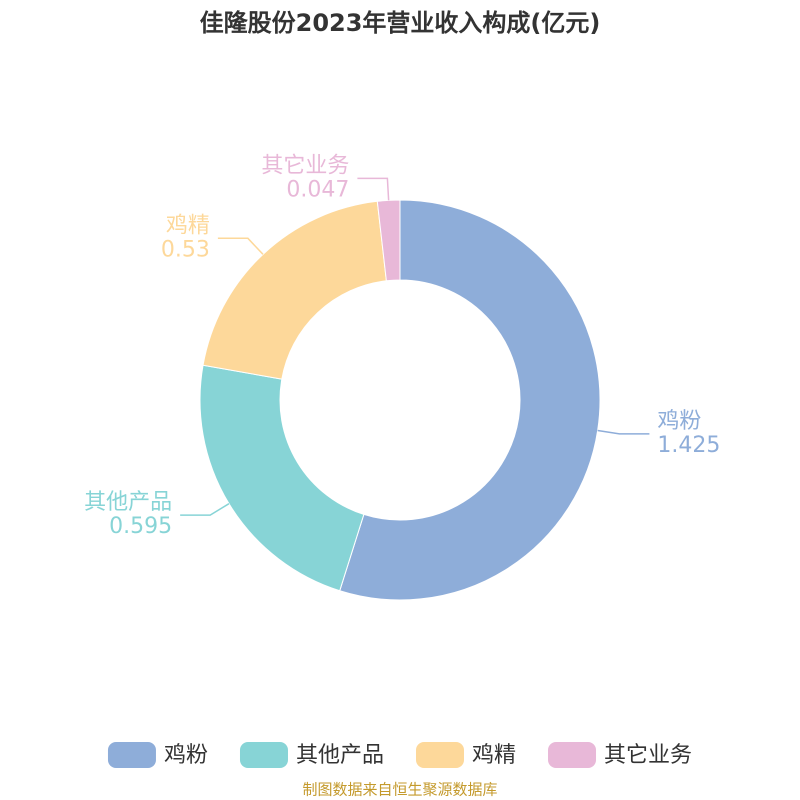 The image size is (800, 800). I want to click on legend-label: 其它业务, so click(648, 755).